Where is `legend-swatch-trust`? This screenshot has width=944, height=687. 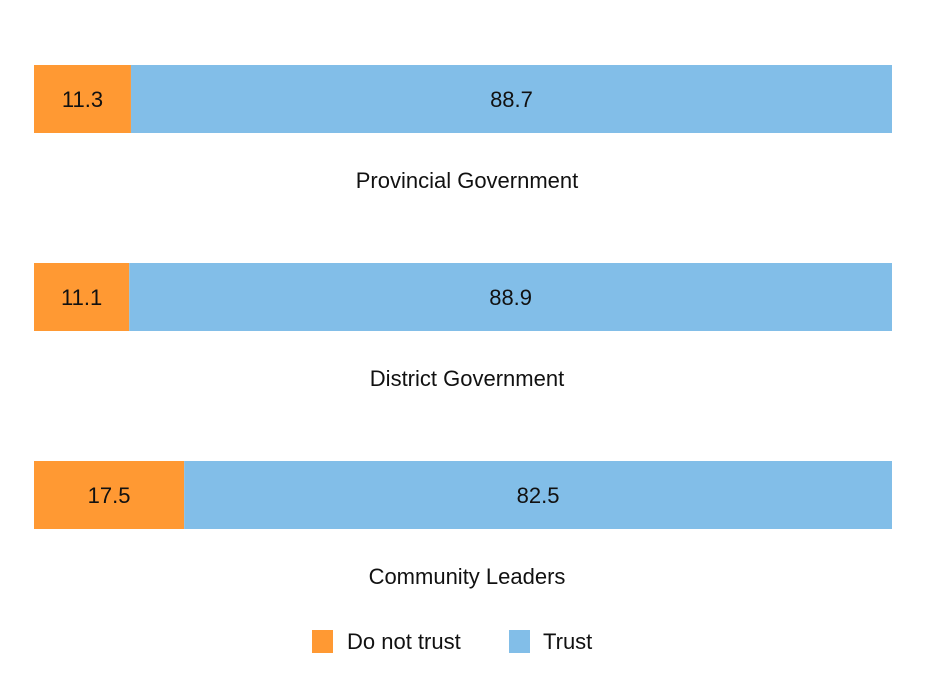 legend-swatch-trust is located at coordinates (519, 641).